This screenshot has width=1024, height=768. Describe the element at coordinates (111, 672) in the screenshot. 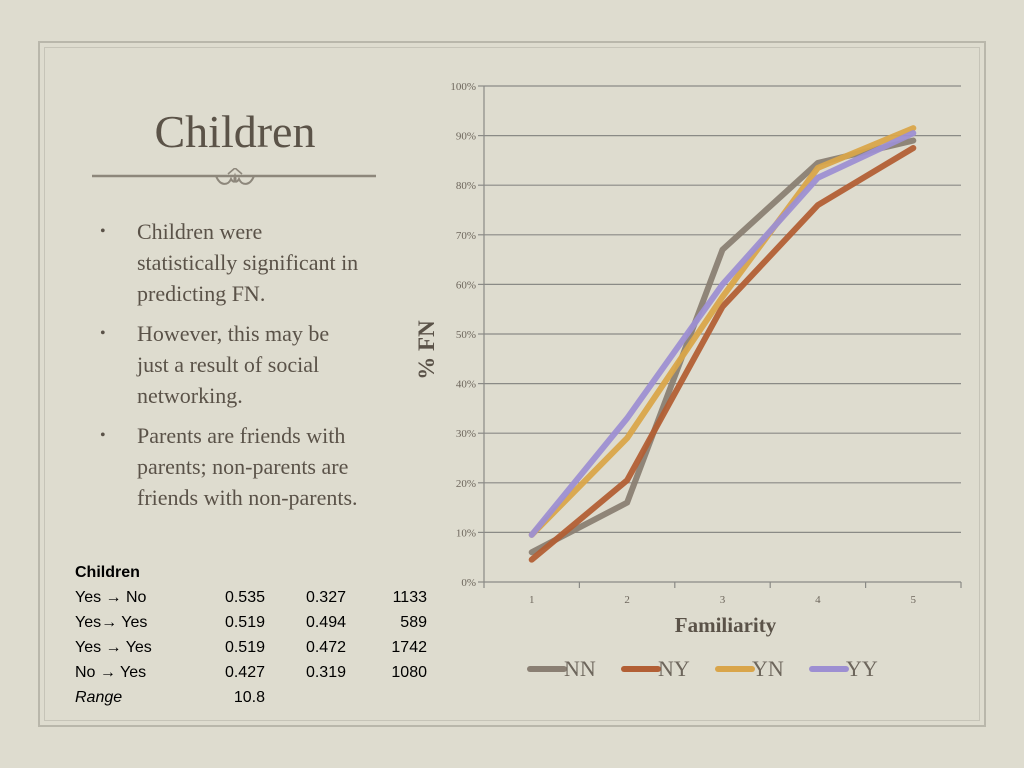

I see `row-label: No → Yes` at that location.